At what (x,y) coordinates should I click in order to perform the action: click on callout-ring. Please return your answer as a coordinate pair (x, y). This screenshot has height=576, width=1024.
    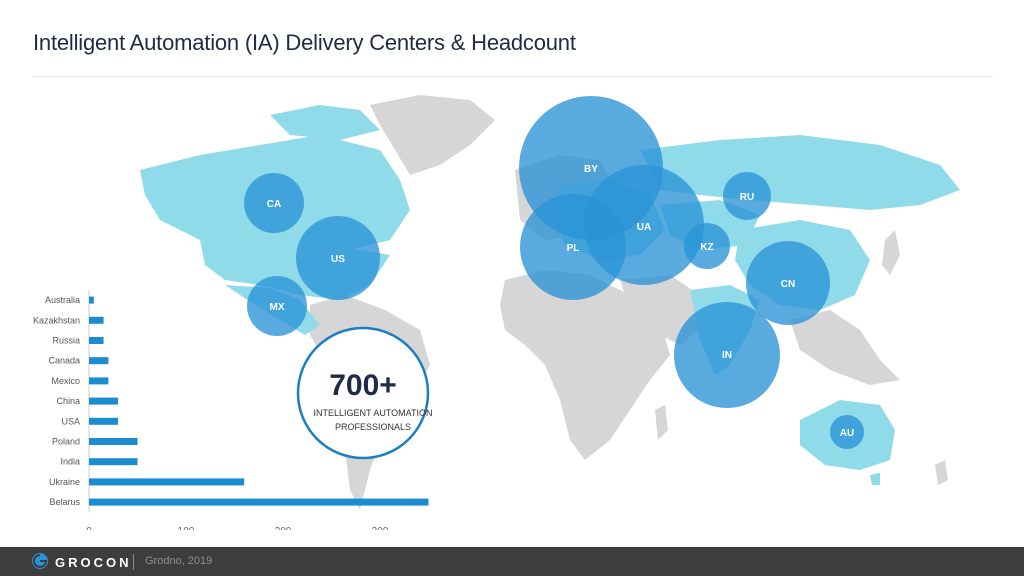
    Looking at the image, I should click on (363, 393).